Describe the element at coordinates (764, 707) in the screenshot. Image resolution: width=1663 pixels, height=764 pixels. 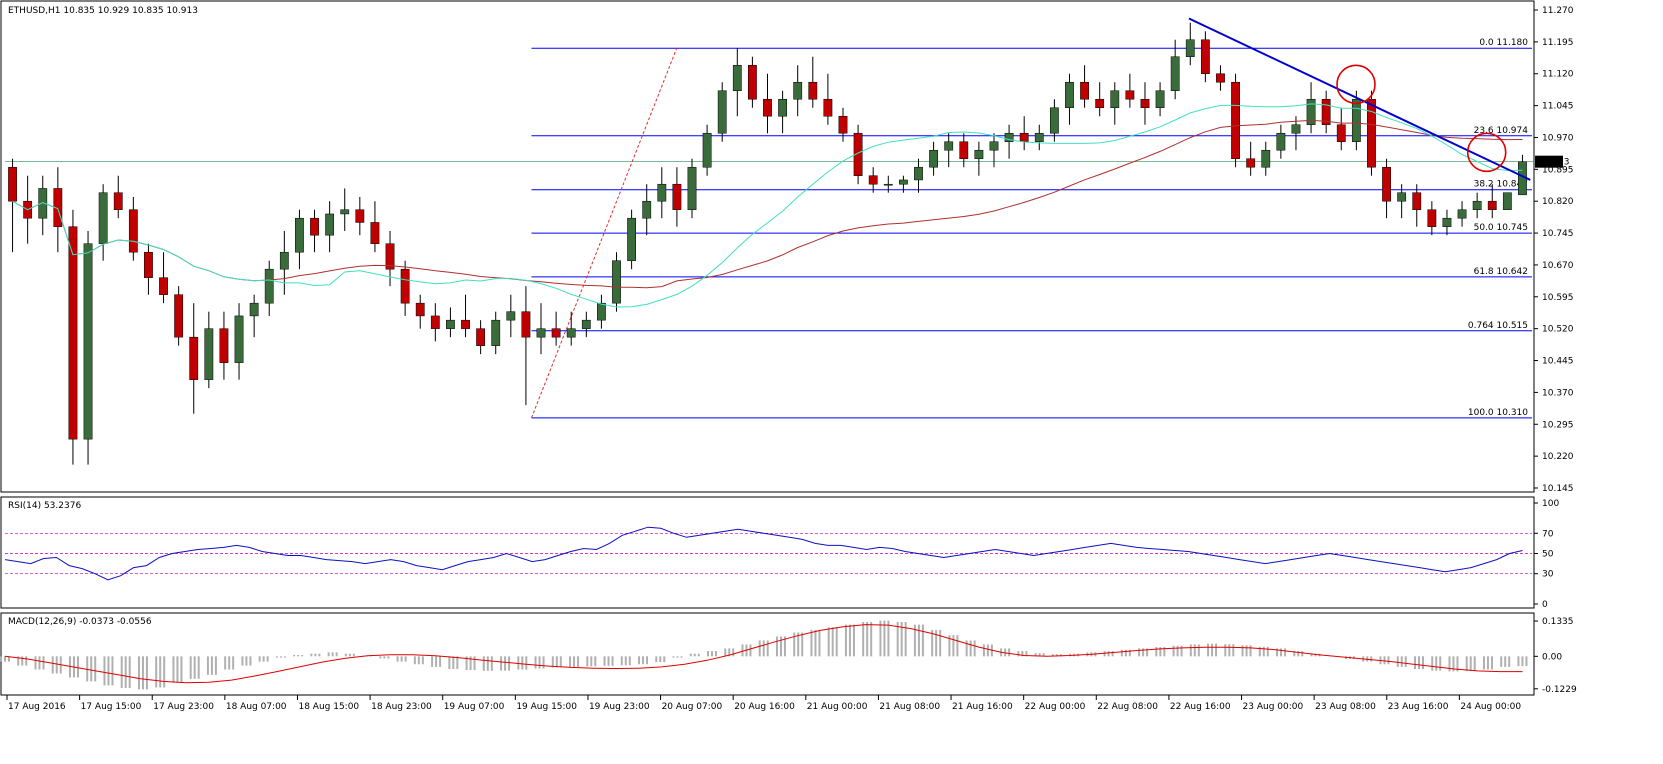
I see `x-tick-label: 20 Aug 16:00` at that location.